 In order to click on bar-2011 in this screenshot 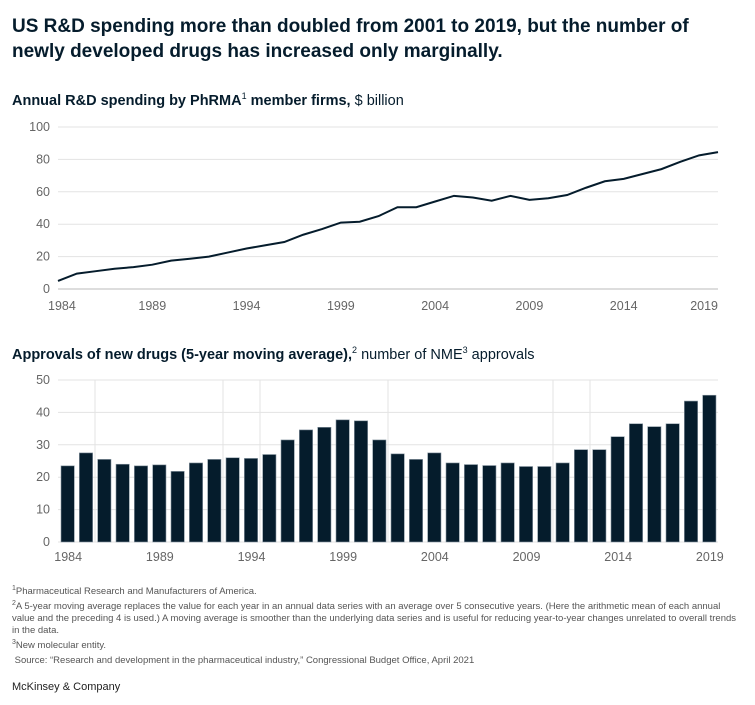, I will do `click(562, 502)`.